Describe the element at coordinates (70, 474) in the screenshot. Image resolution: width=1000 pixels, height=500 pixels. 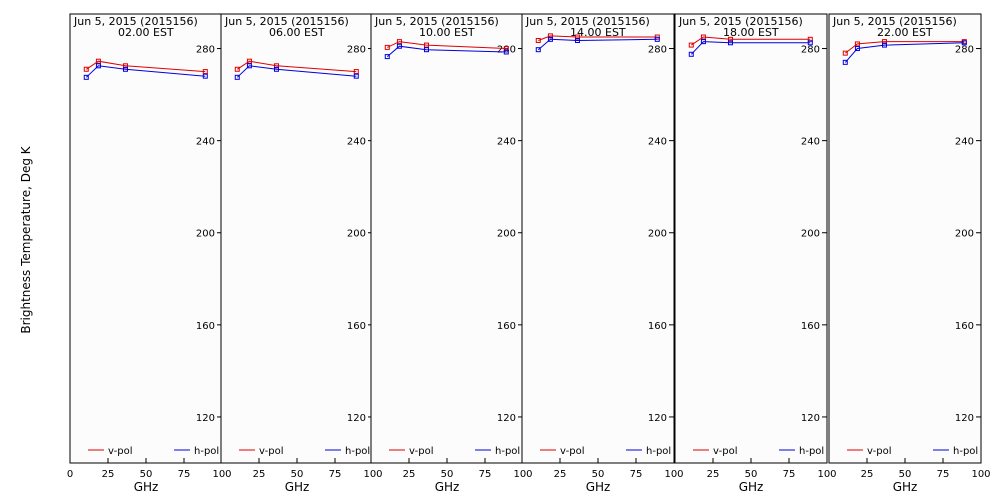
I see `x-tick-label: 0` at that location.